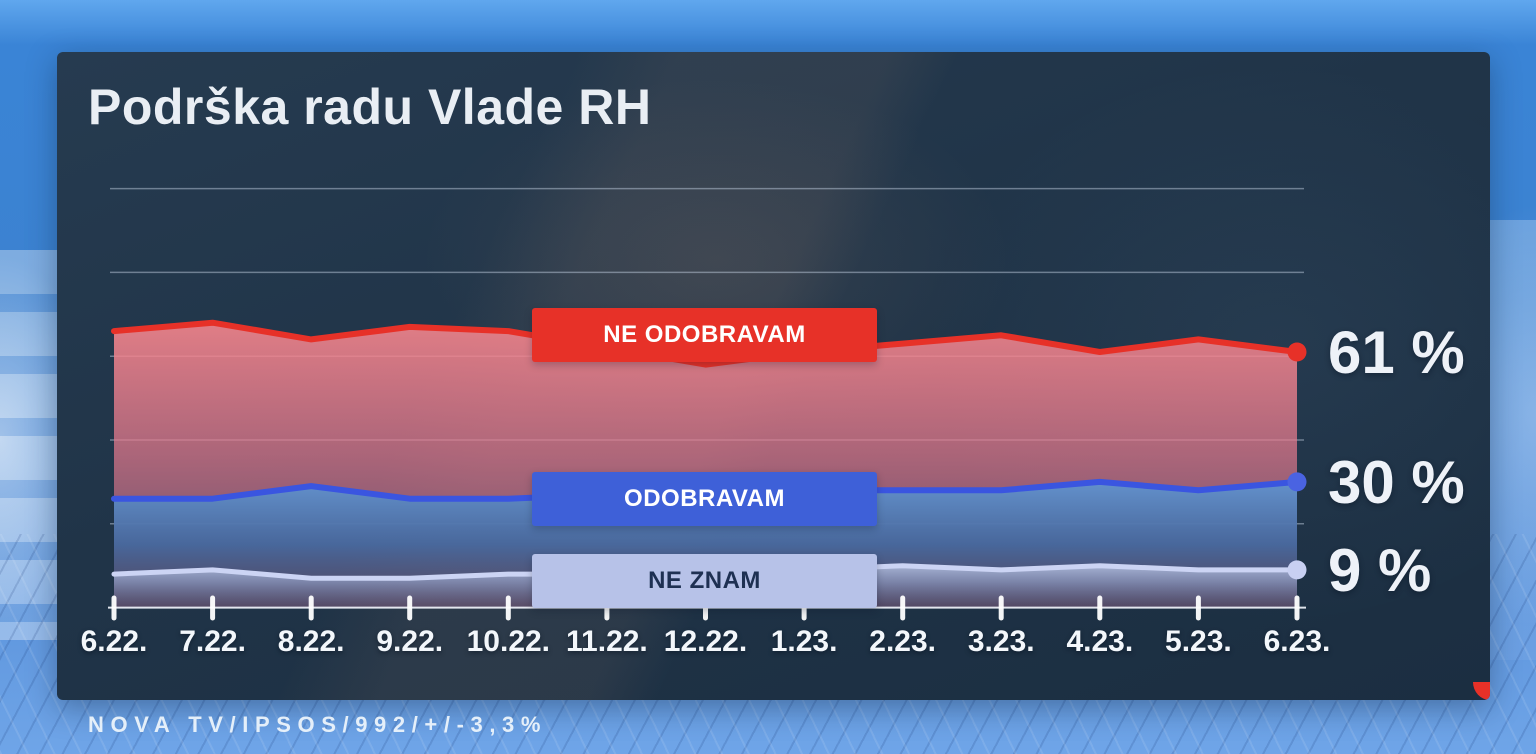 Image resolution: width=1536 pixels, height=754 pixels. Describe the element at coordinates (704, 335) in the screenshot. I see `series-label-ne-odobravam: NE ODOBRAVAM` at that location.